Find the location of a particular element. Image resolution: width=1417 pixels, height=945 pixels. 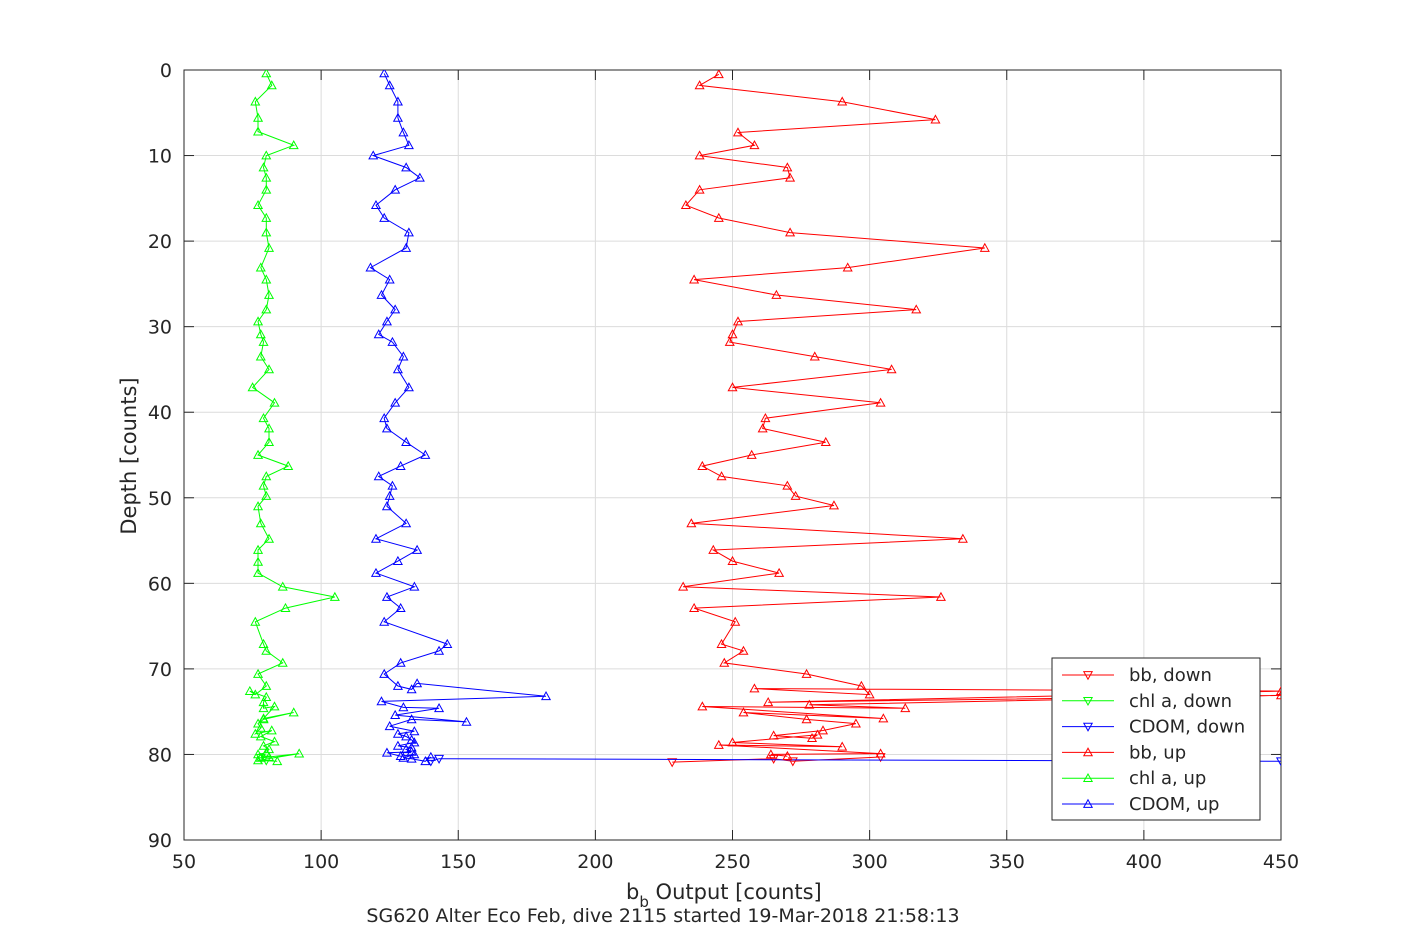

x-tick-label: 200 is located at coordinates (595, 862).